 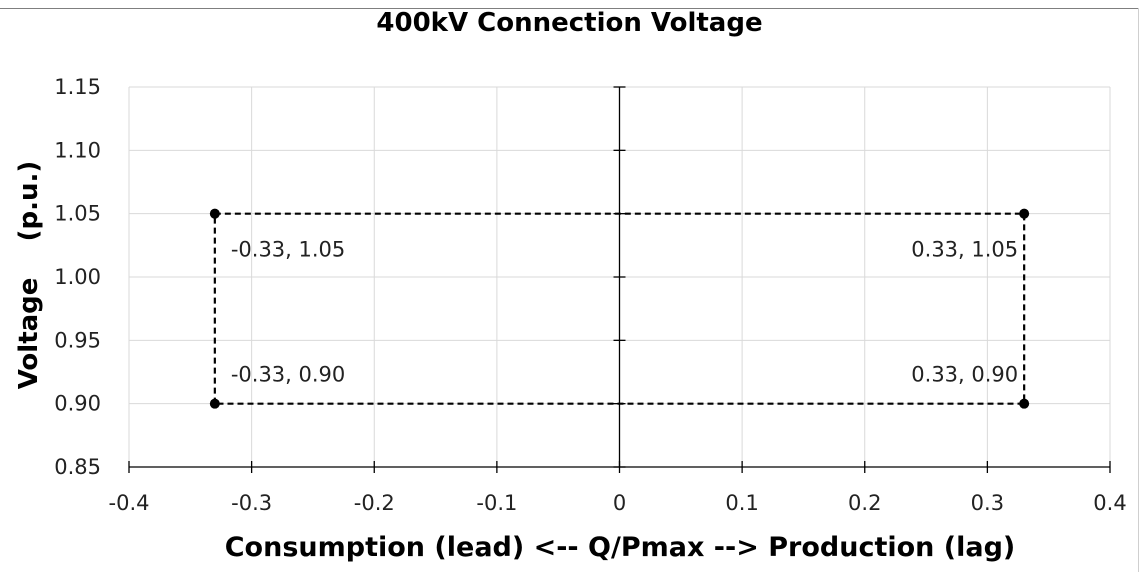 What do you see at coordinates (569, 23) in the screenshot?
I see `chart-title: 400kV Connection Voltage` at bounding box center [569, 23].